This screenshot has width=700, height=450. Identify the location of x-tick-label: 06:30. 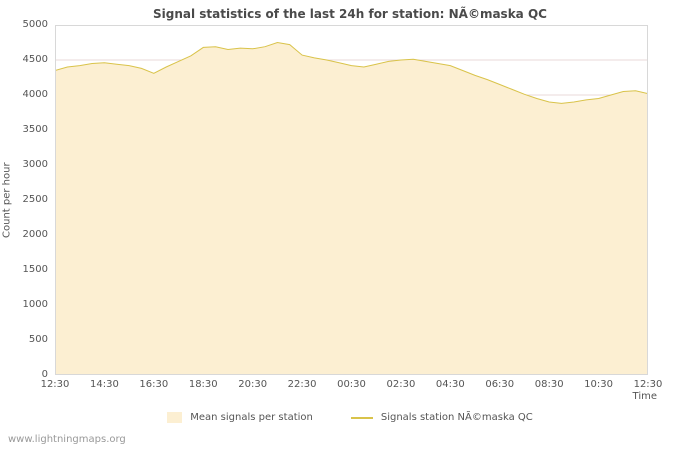
(500, 384).